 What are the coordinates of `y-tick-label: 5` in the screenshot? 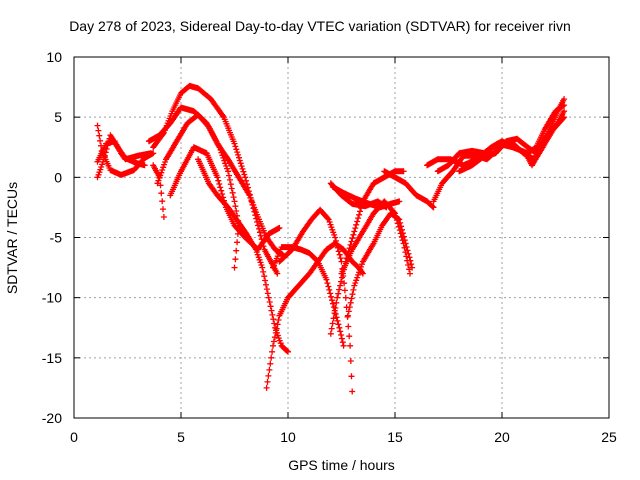 It's located at (58, 117).